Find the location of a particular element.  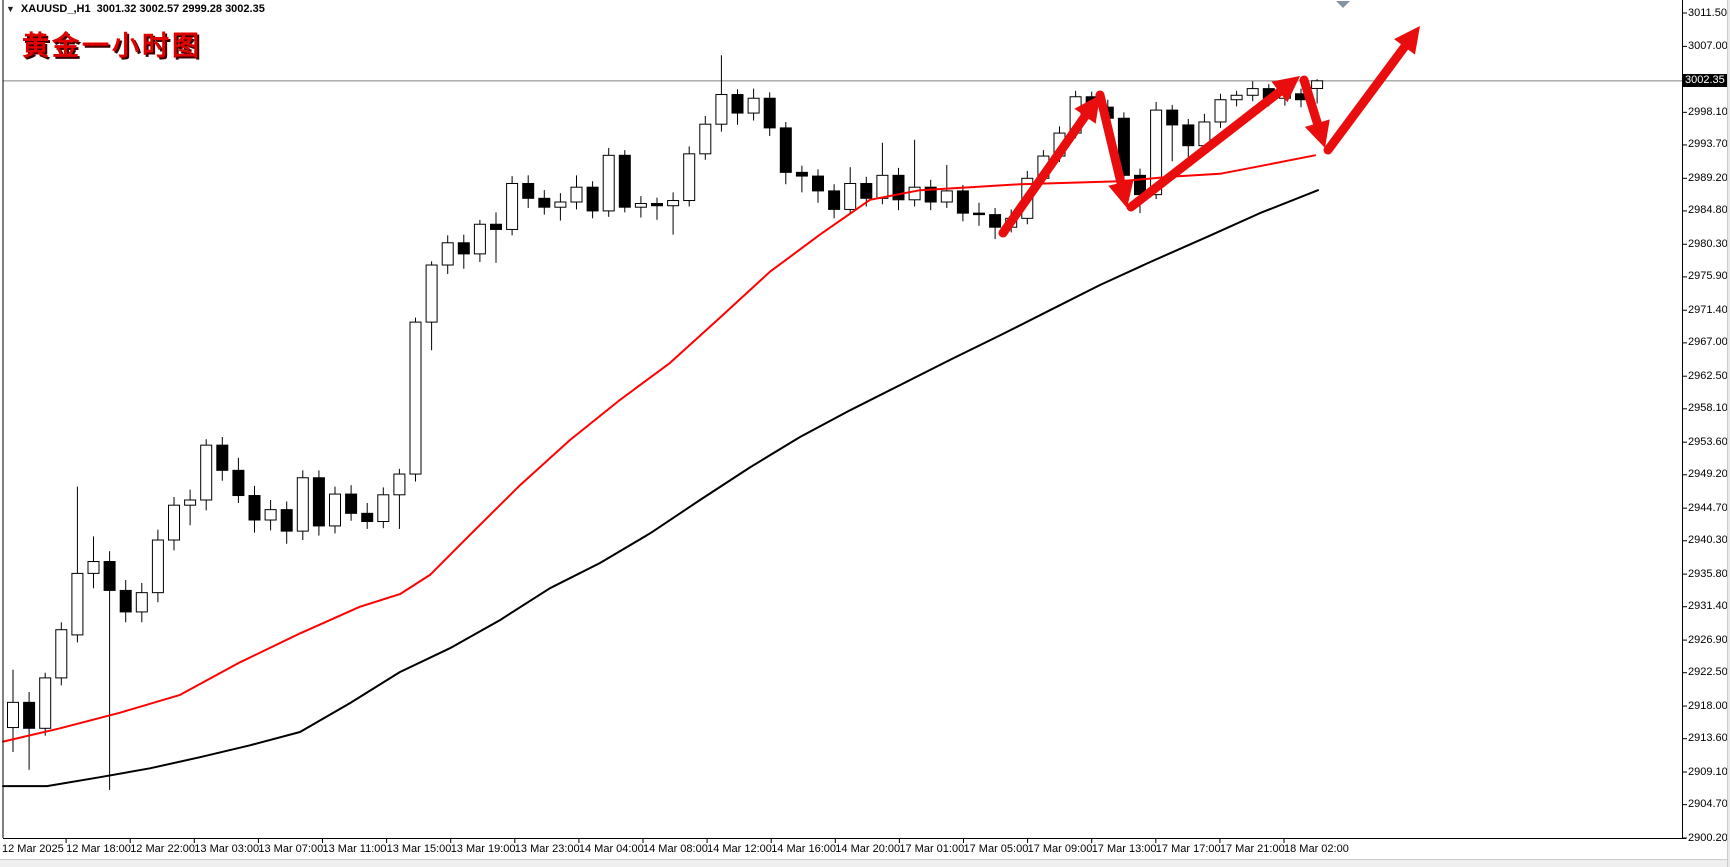

symbol-dropdown-icon: ▼ is located at coordinates (10, 8).